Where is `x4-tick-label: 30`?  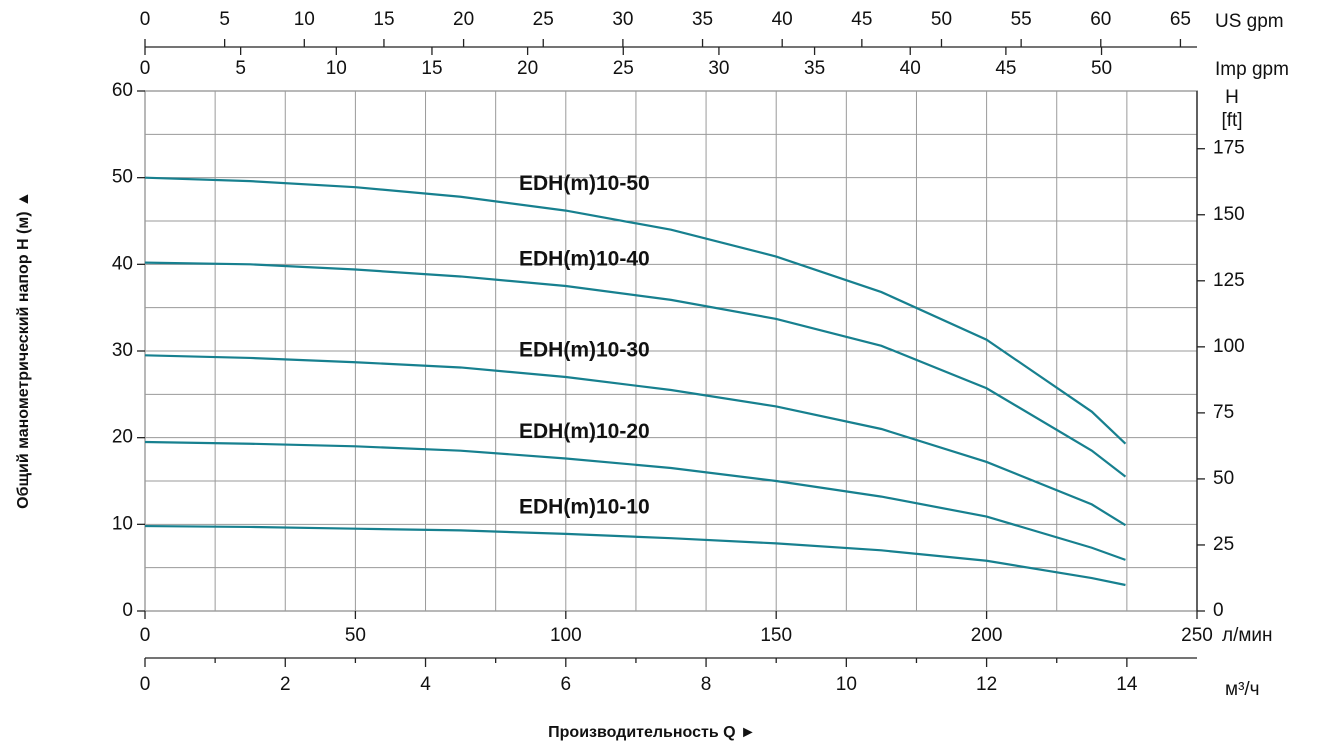 x4-tick-label: 30 is located at coordinates (718, 68).